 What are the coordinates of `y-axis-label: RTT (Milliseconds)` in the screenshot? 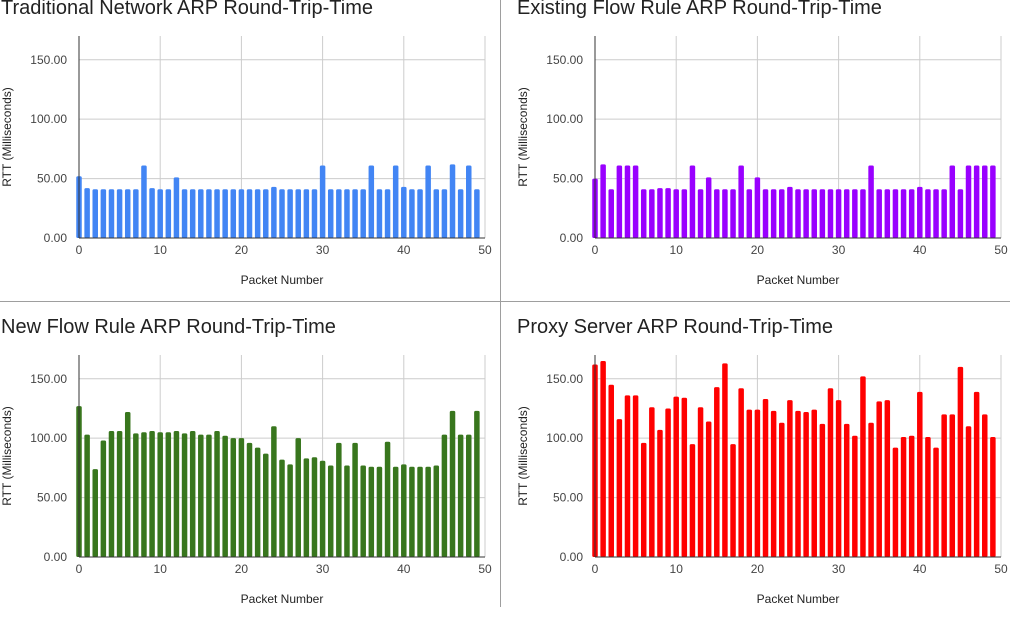 It's located at (523, 137).